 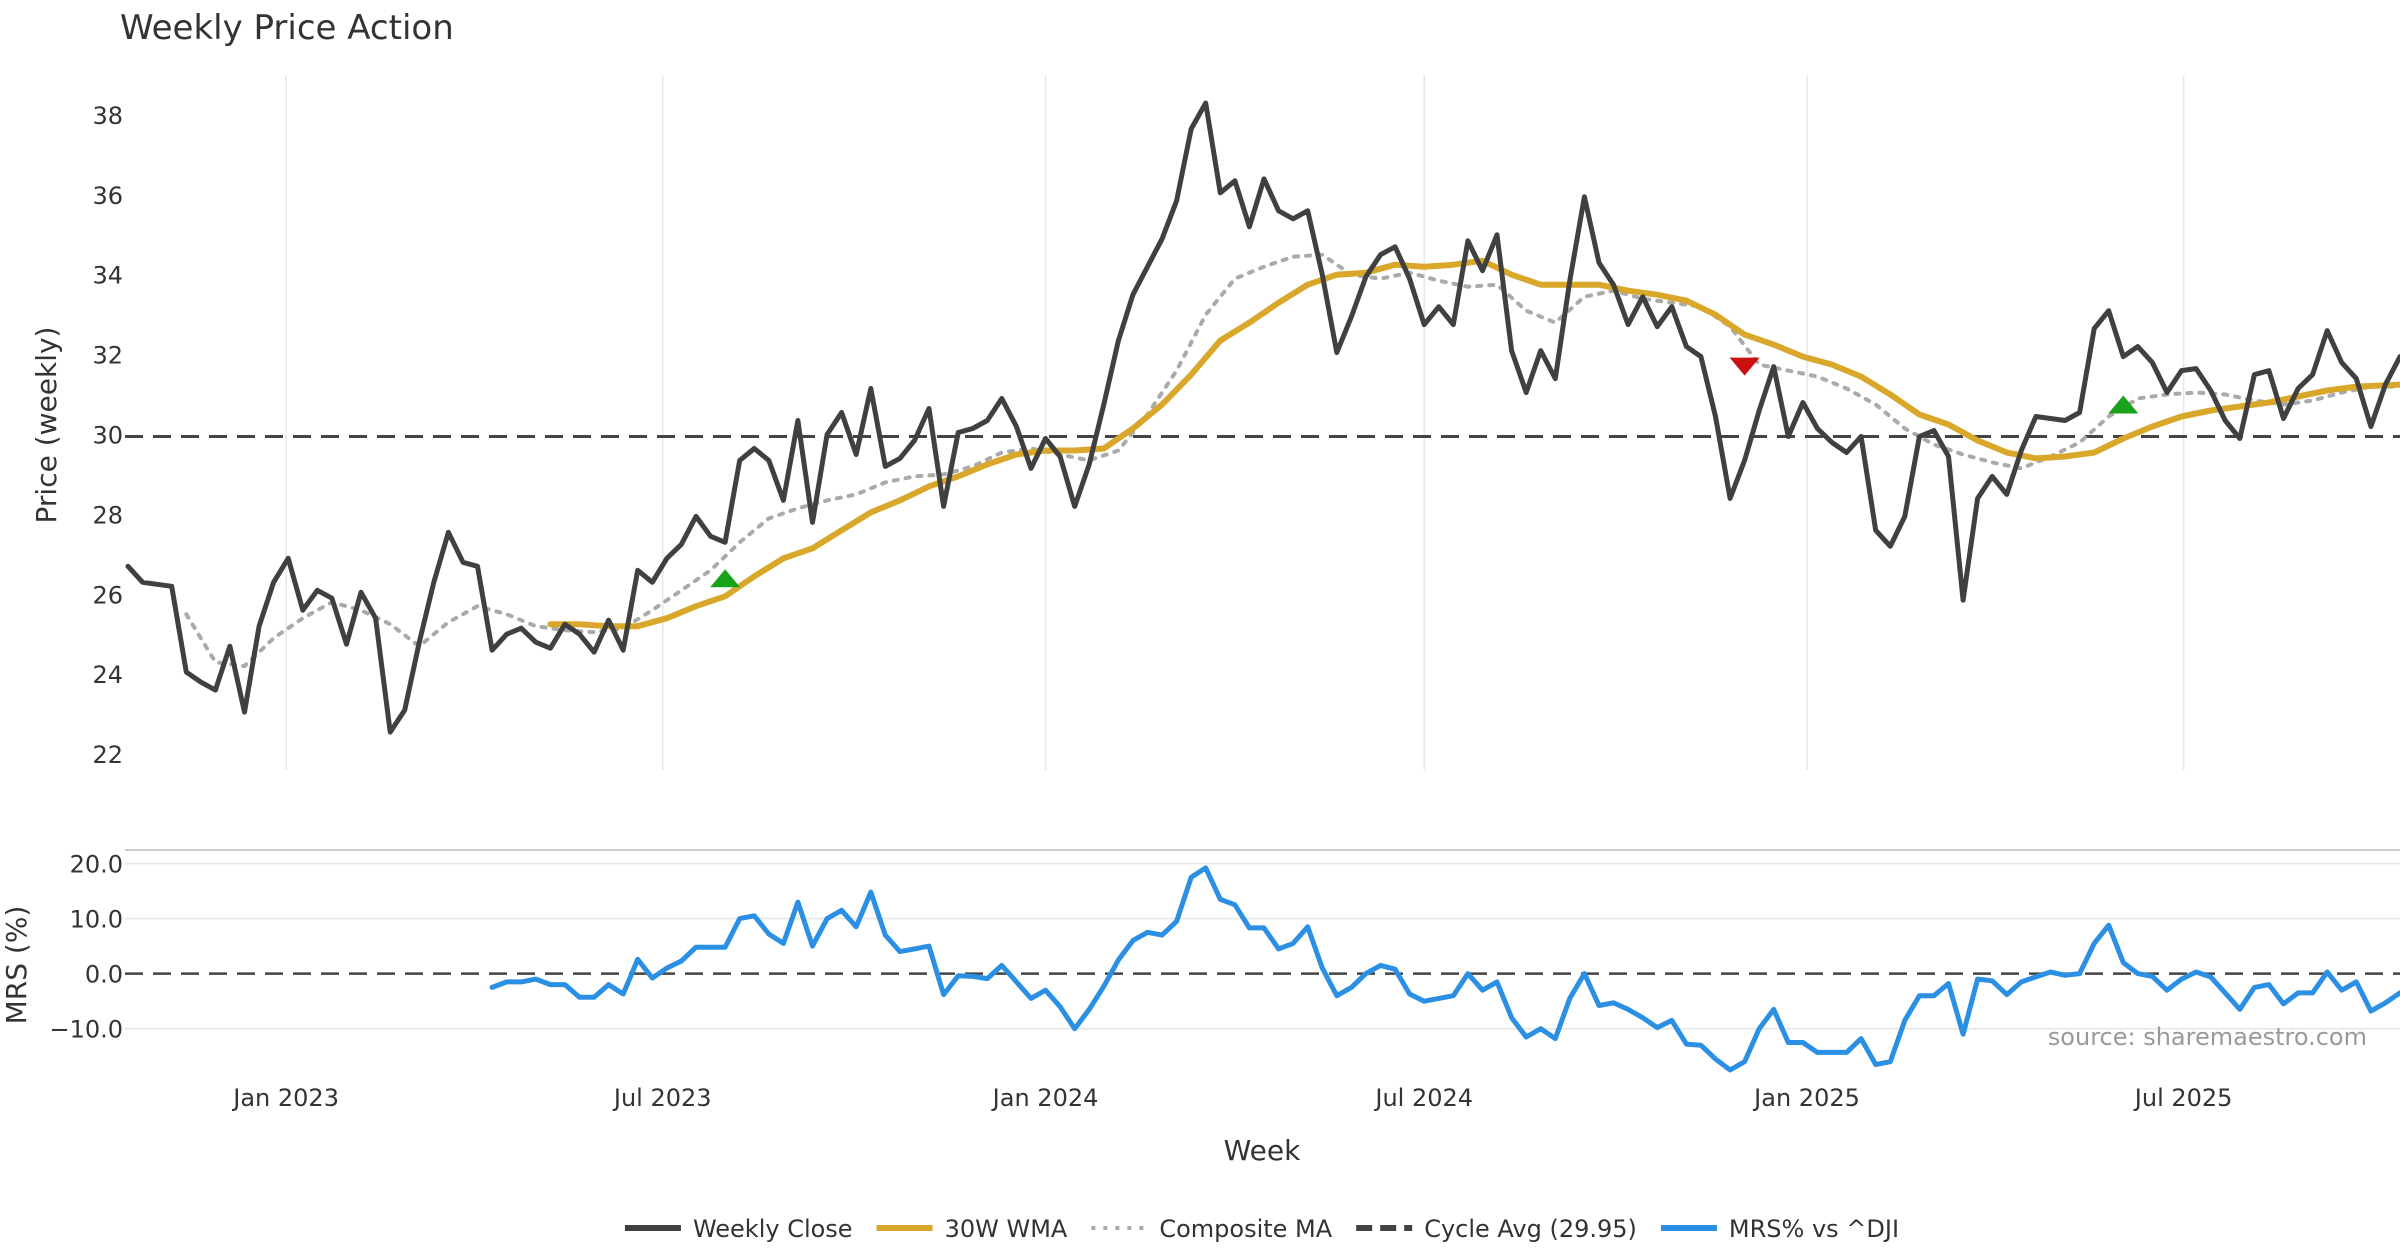 I want to click on legend-label-0: Weekly Close, so click(x=773, y=1229).